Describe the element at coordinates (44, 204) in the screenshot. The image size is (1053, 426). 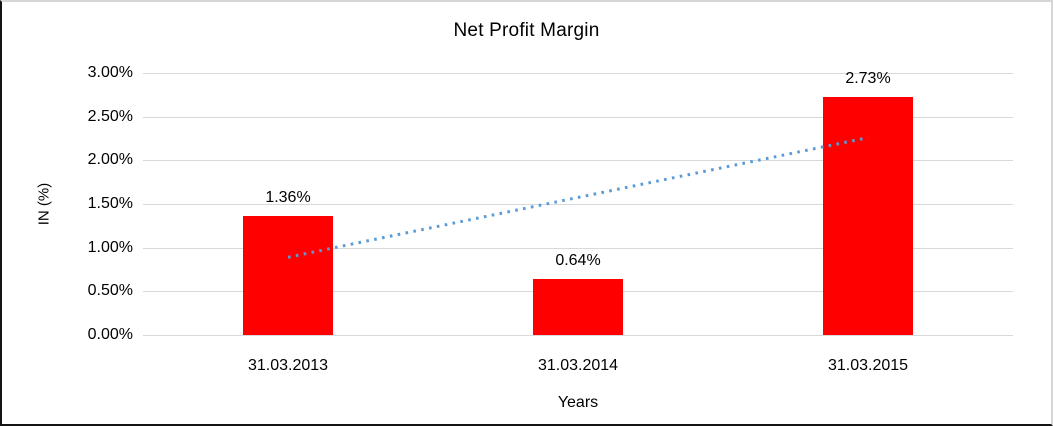
I see `y-axis-title: IN (%)` at that location.